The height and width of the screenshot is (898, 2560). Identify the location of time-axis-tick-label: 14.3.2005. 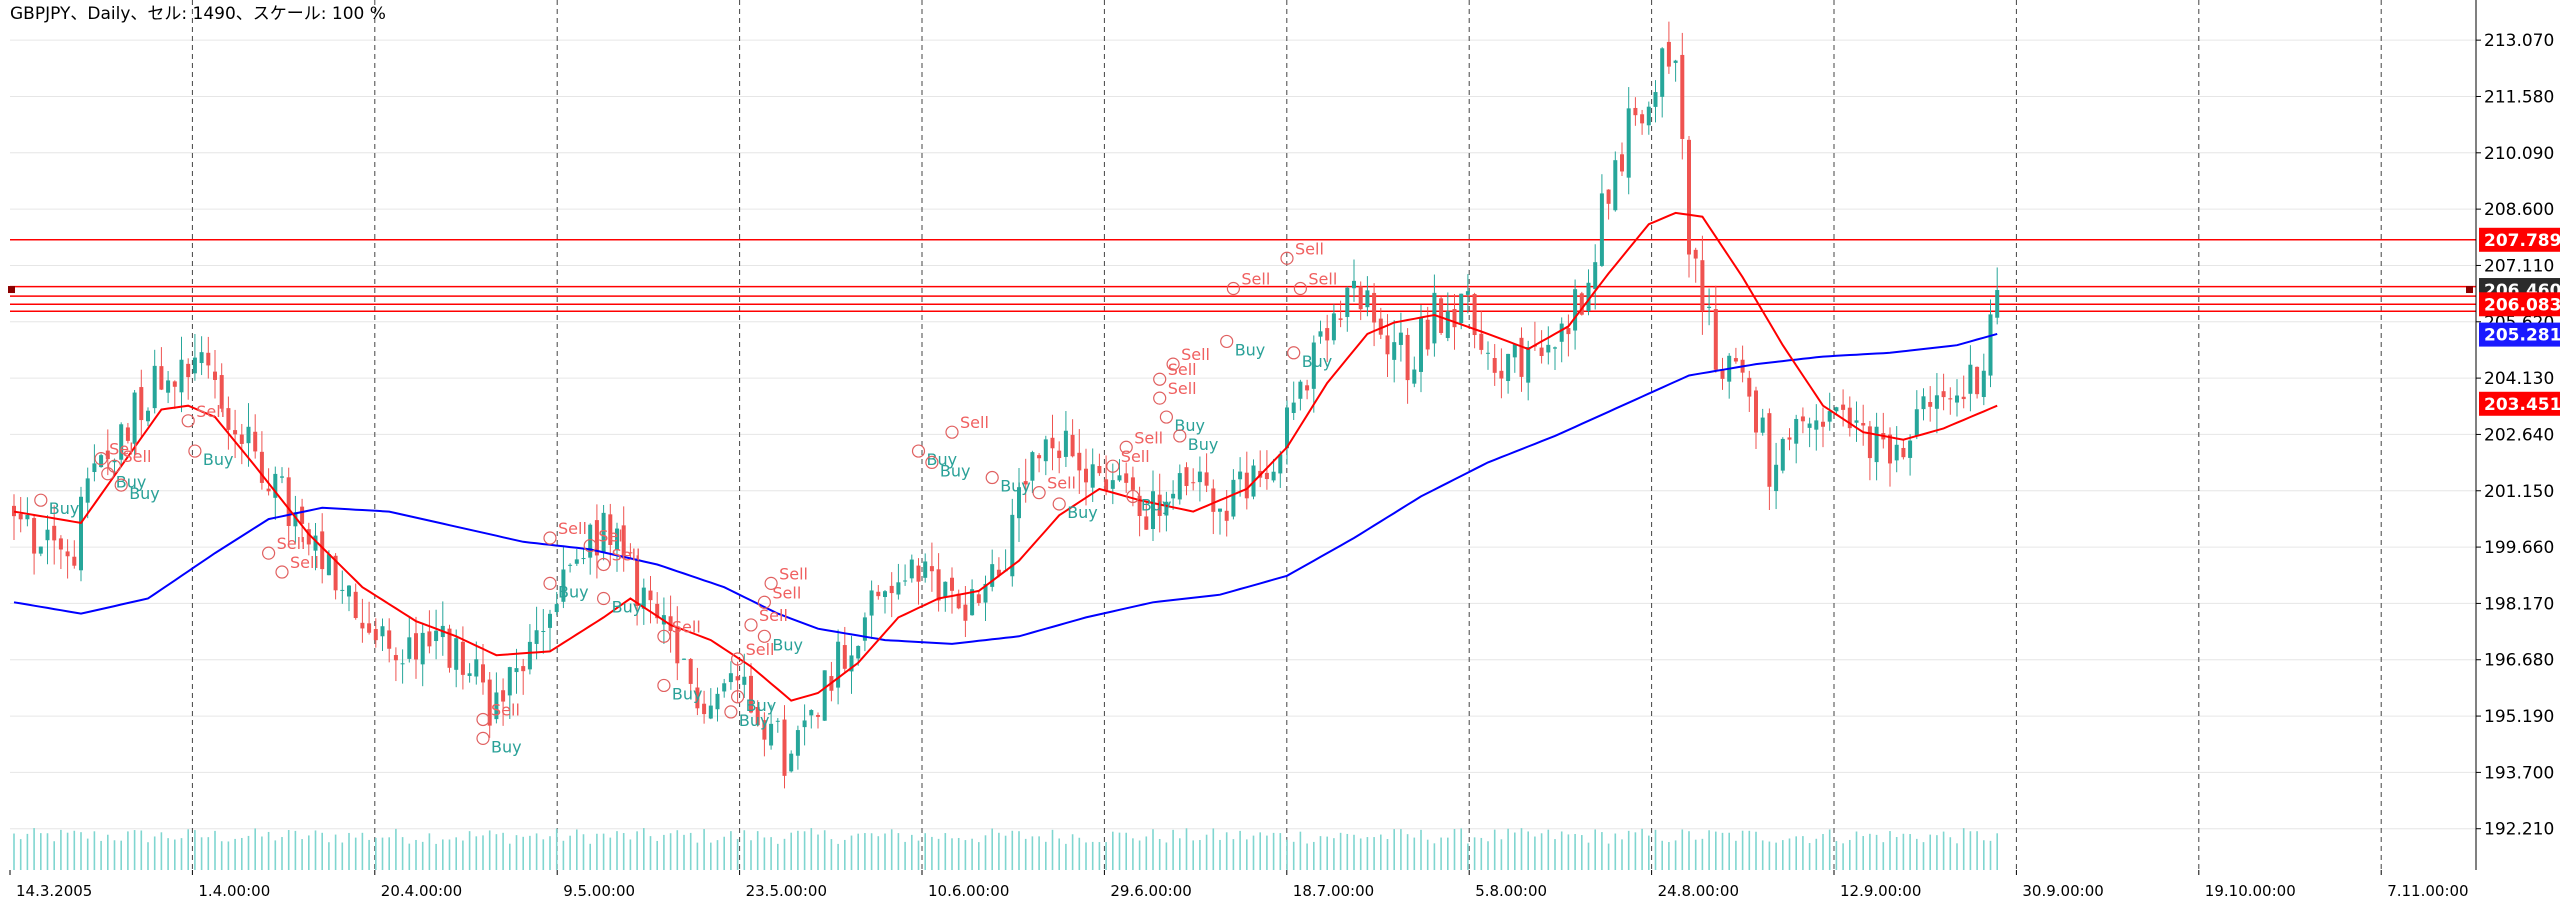
(54, 890).